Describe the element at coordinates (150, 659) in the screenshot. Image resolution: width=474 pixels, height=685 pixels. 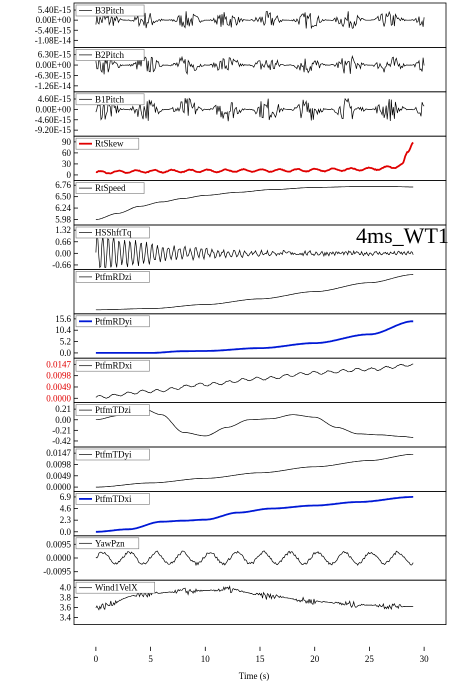
I see `x-tick-label: 5` at that location.